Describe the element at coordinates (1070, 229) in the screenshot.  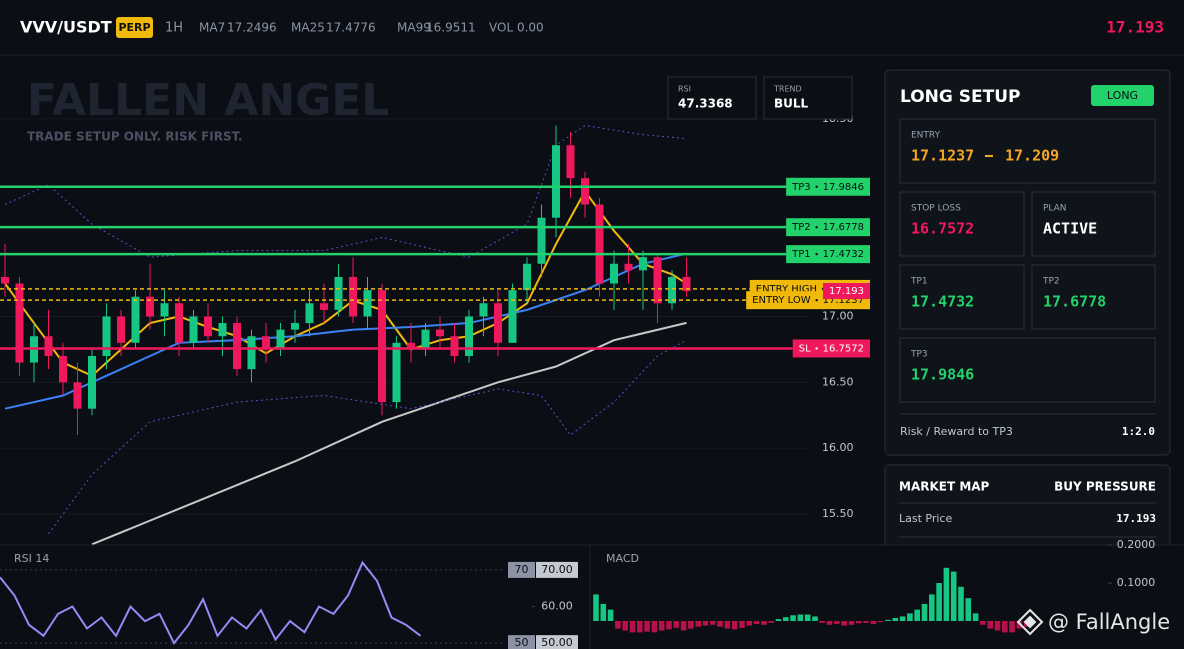
I see `plan-value: ACTIVE` at that location.